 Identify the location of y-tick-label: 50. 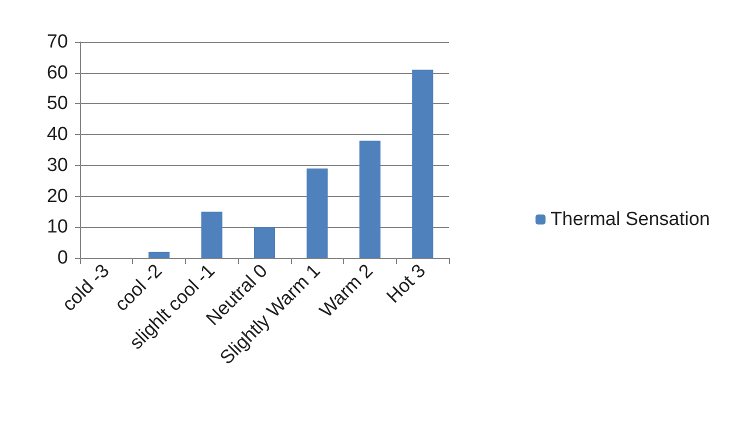
(57, 103).